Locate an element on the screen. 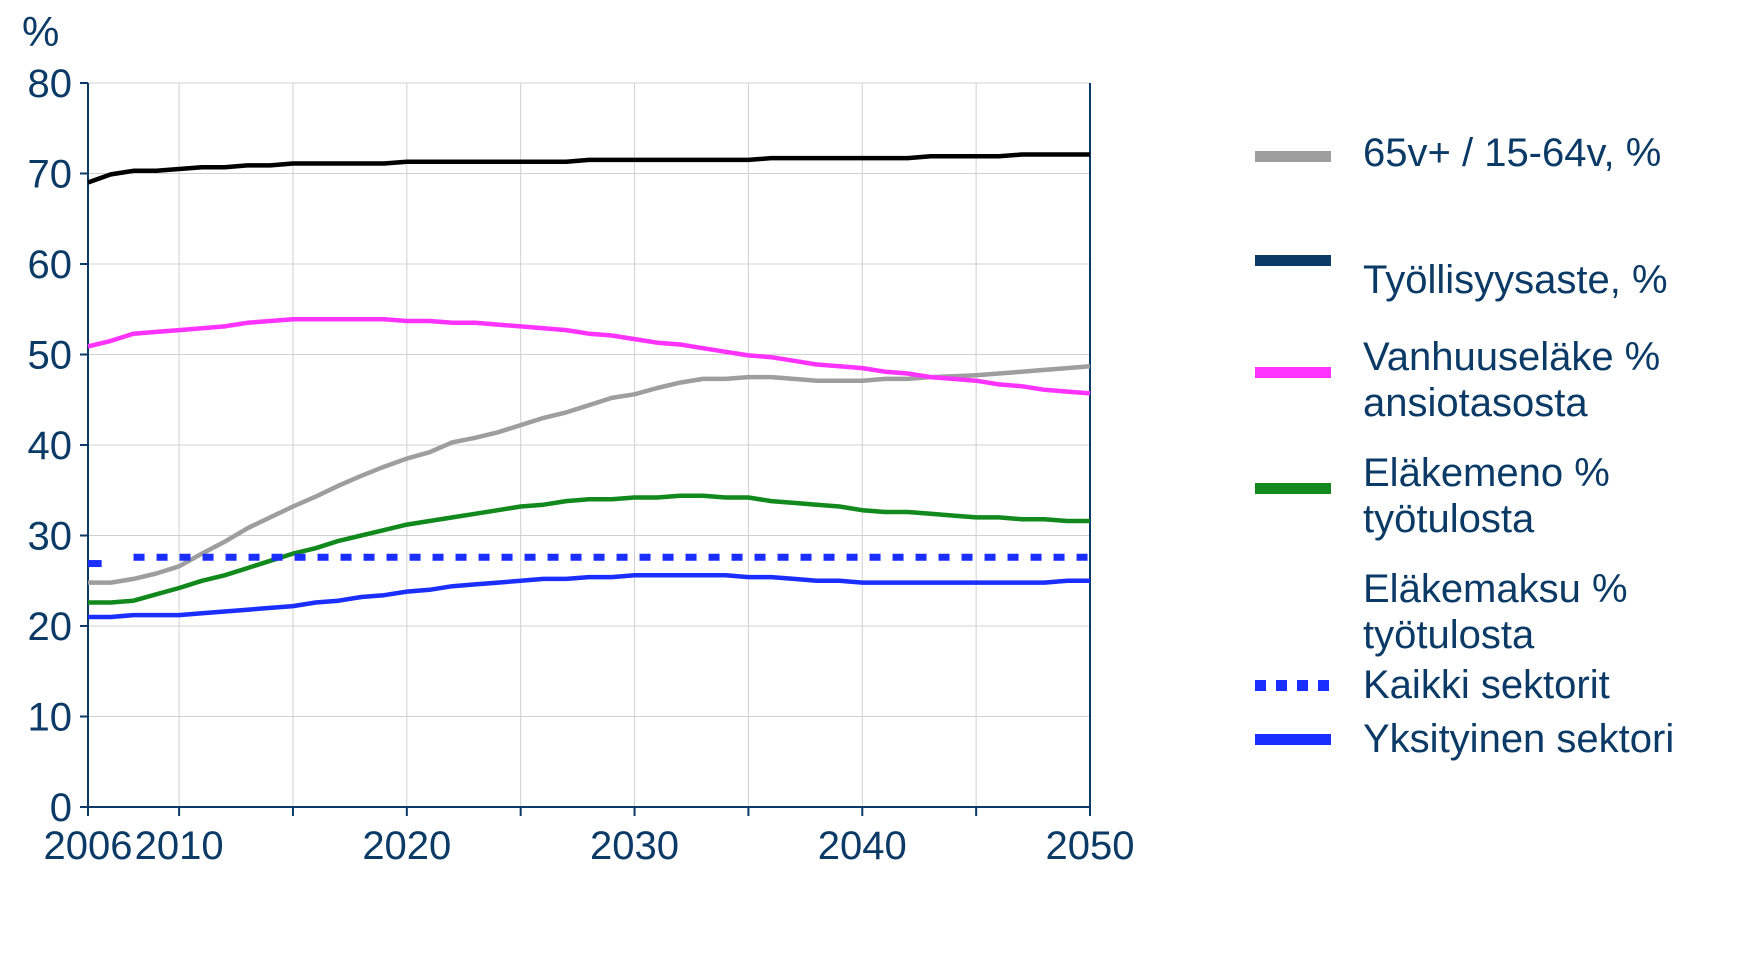  legend-label-old-age-pension: Vanhuuseläke % ansiotasosta is located at coordinates (1512, 380).